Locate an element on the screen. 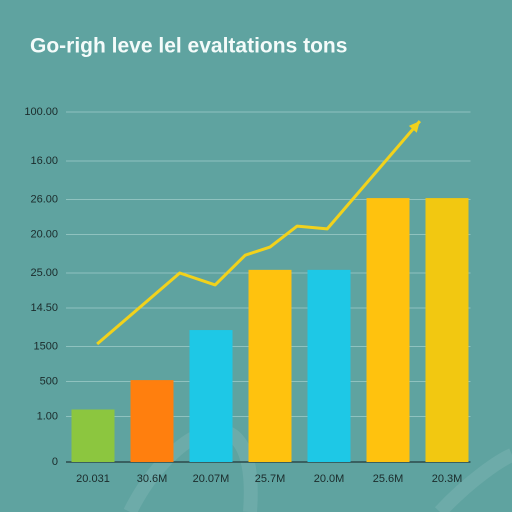 This screenshot has width=512, height=512. x-tick-label: 20.031 is located at coordinates (93, 479).